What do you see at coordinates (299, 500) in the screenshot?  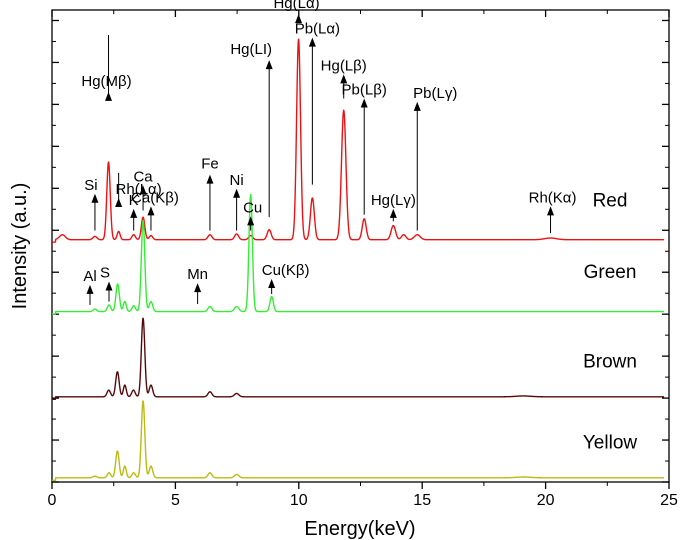 I see `x-tick-label: 10` at bounding box center [299, 500].